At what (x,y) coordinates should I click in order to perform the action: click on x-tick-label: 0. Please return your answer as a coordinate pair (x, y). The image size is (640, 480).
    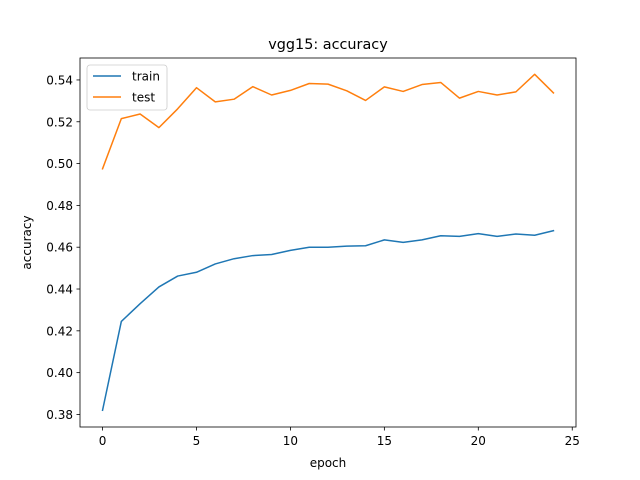
    Looking at the image, I should click on (103, 441).